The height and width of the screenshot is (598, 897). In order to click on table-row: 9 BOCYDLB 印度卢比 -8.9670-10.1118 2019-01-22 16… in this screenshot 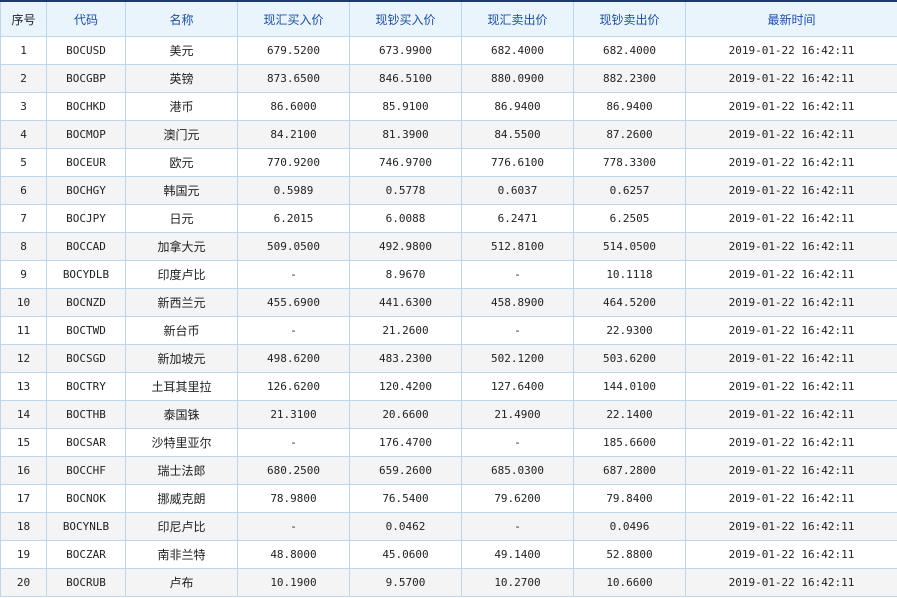, I will do `click(448, 274)`.